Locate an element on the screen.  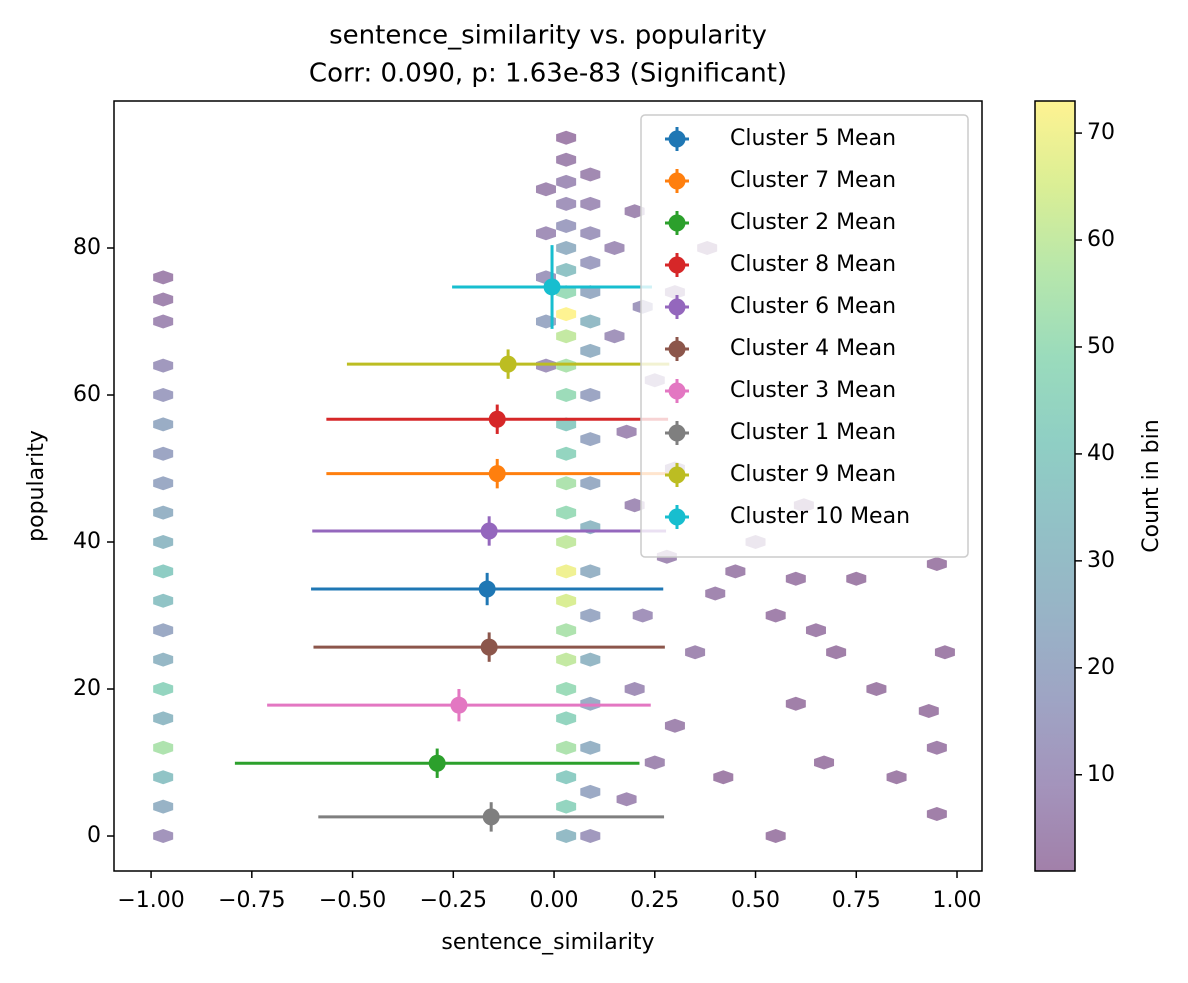
x-tick-label: −0.25 is located at coordinates (453, 900).